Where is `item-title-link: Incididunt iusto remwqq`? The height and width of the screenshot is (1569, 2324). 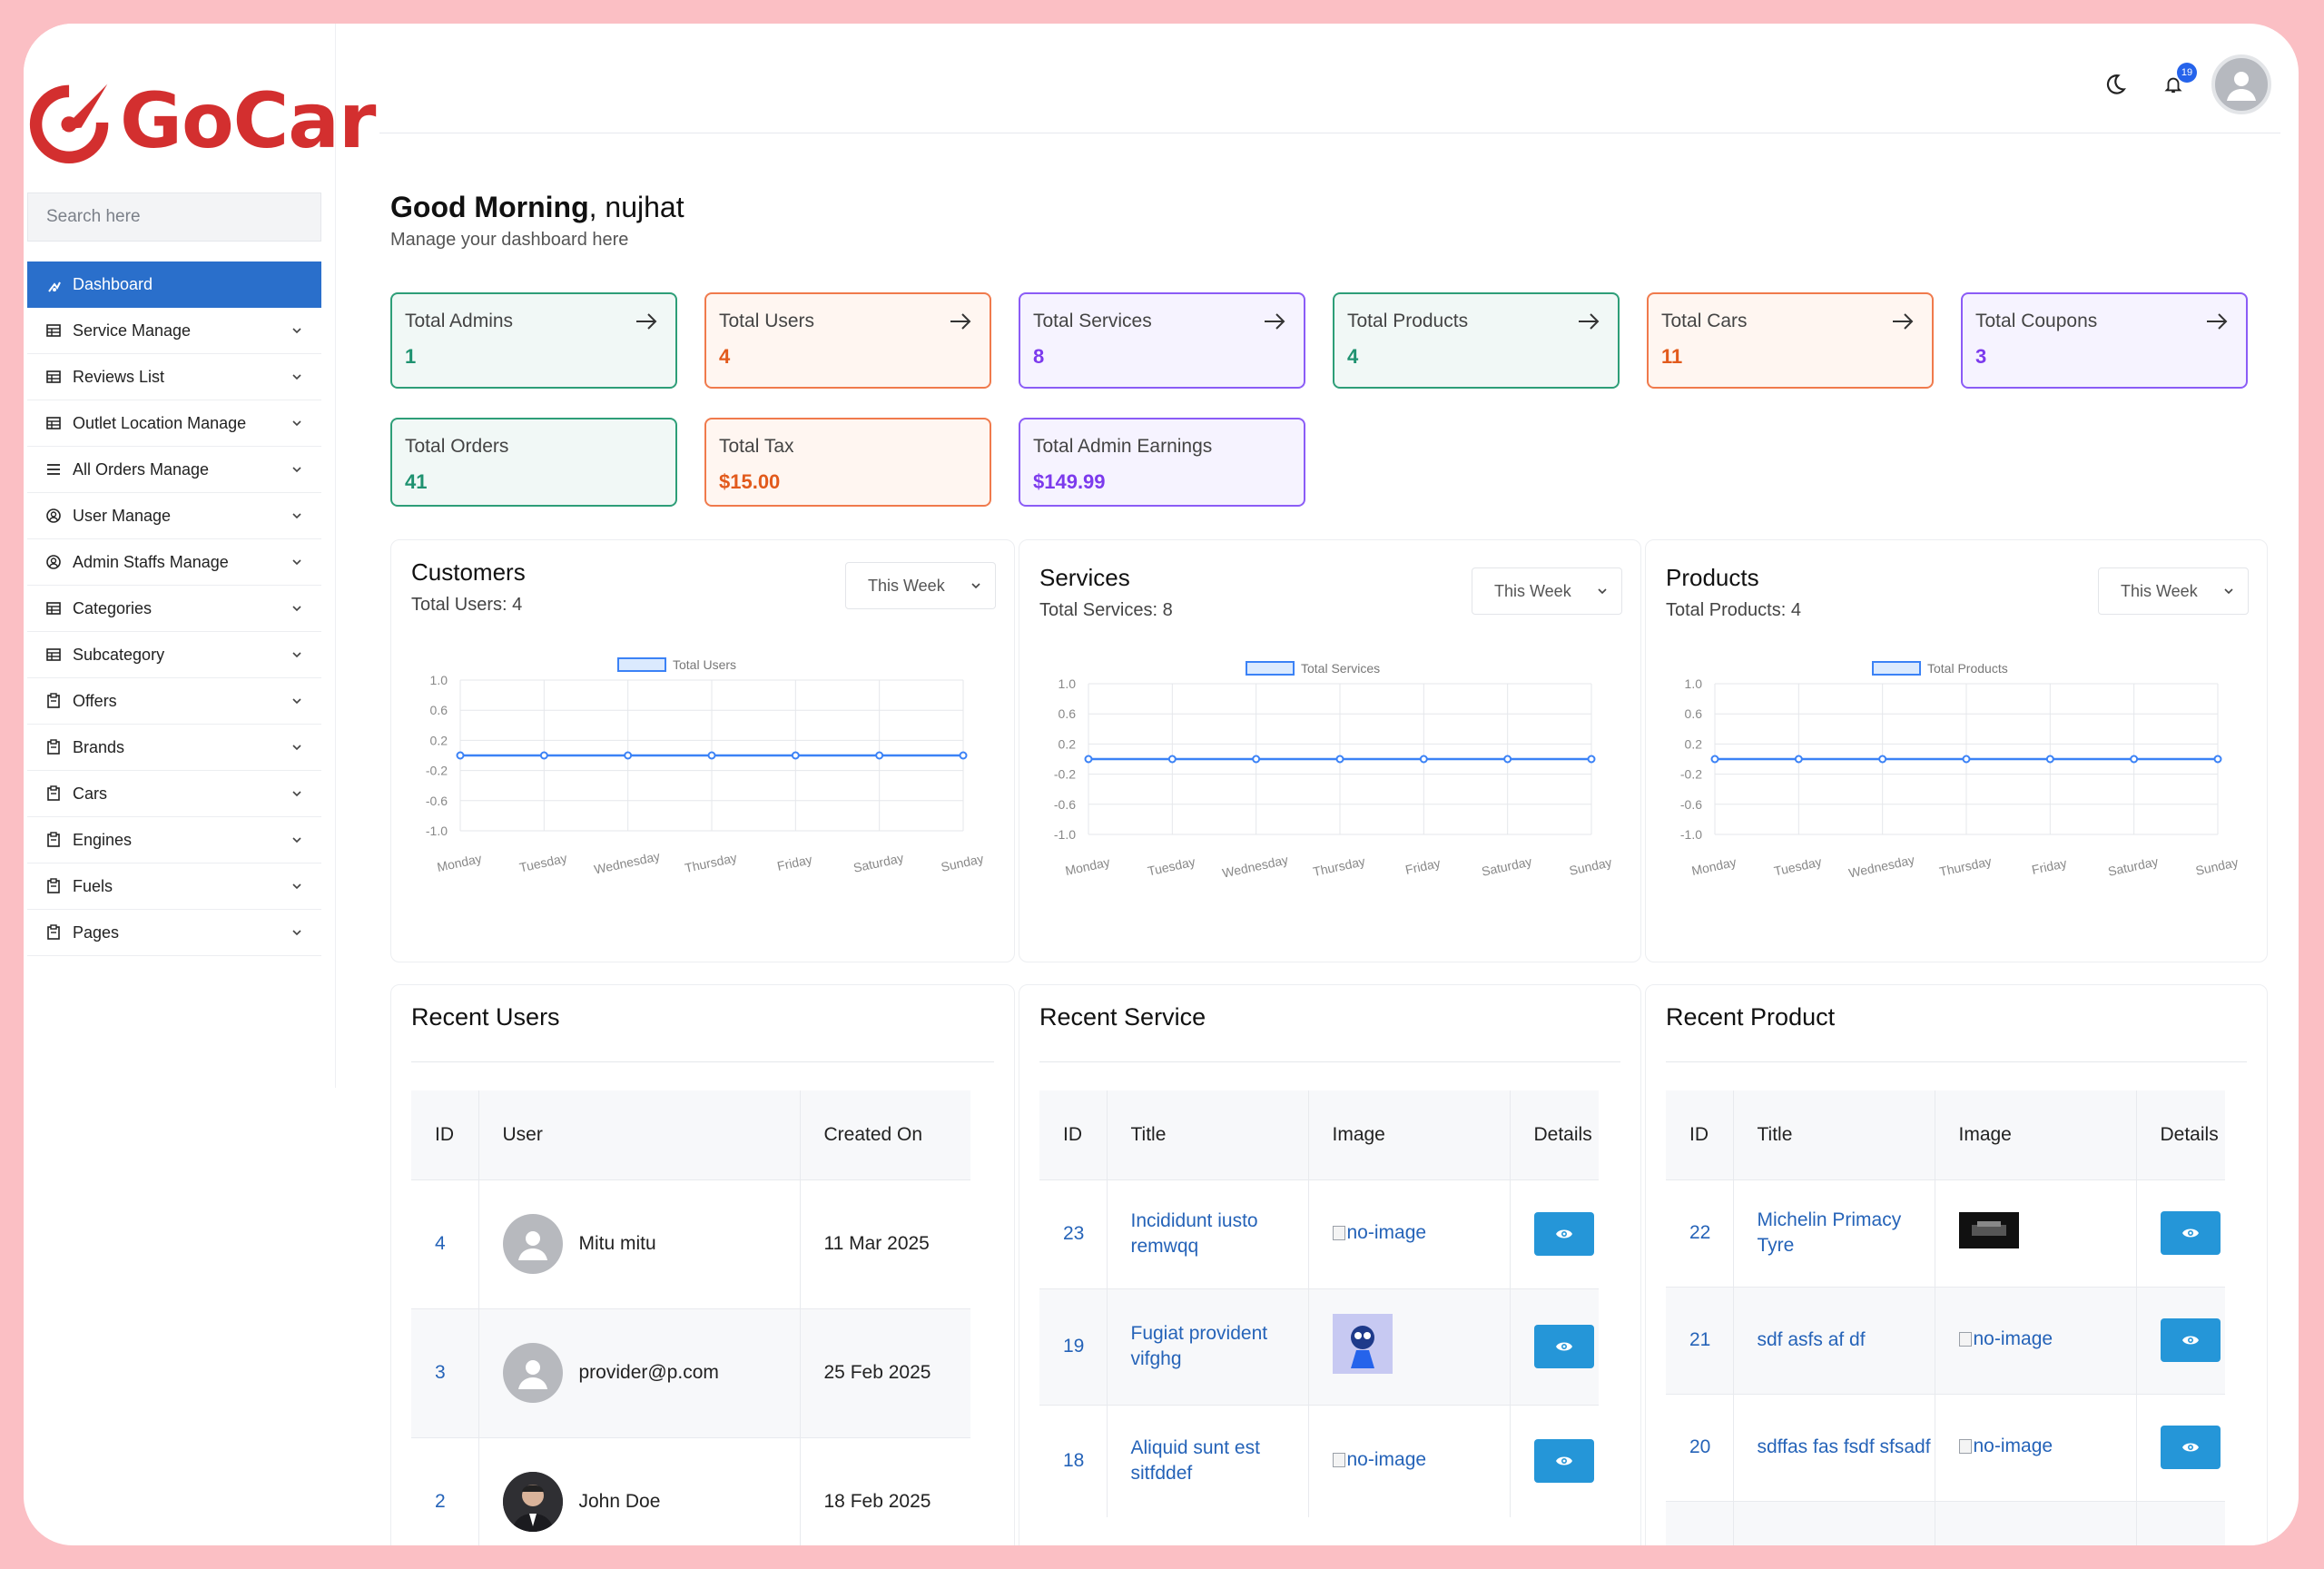
item-title-link: Incididunt iusto remwqq is located at coordinates (1194, 1233).